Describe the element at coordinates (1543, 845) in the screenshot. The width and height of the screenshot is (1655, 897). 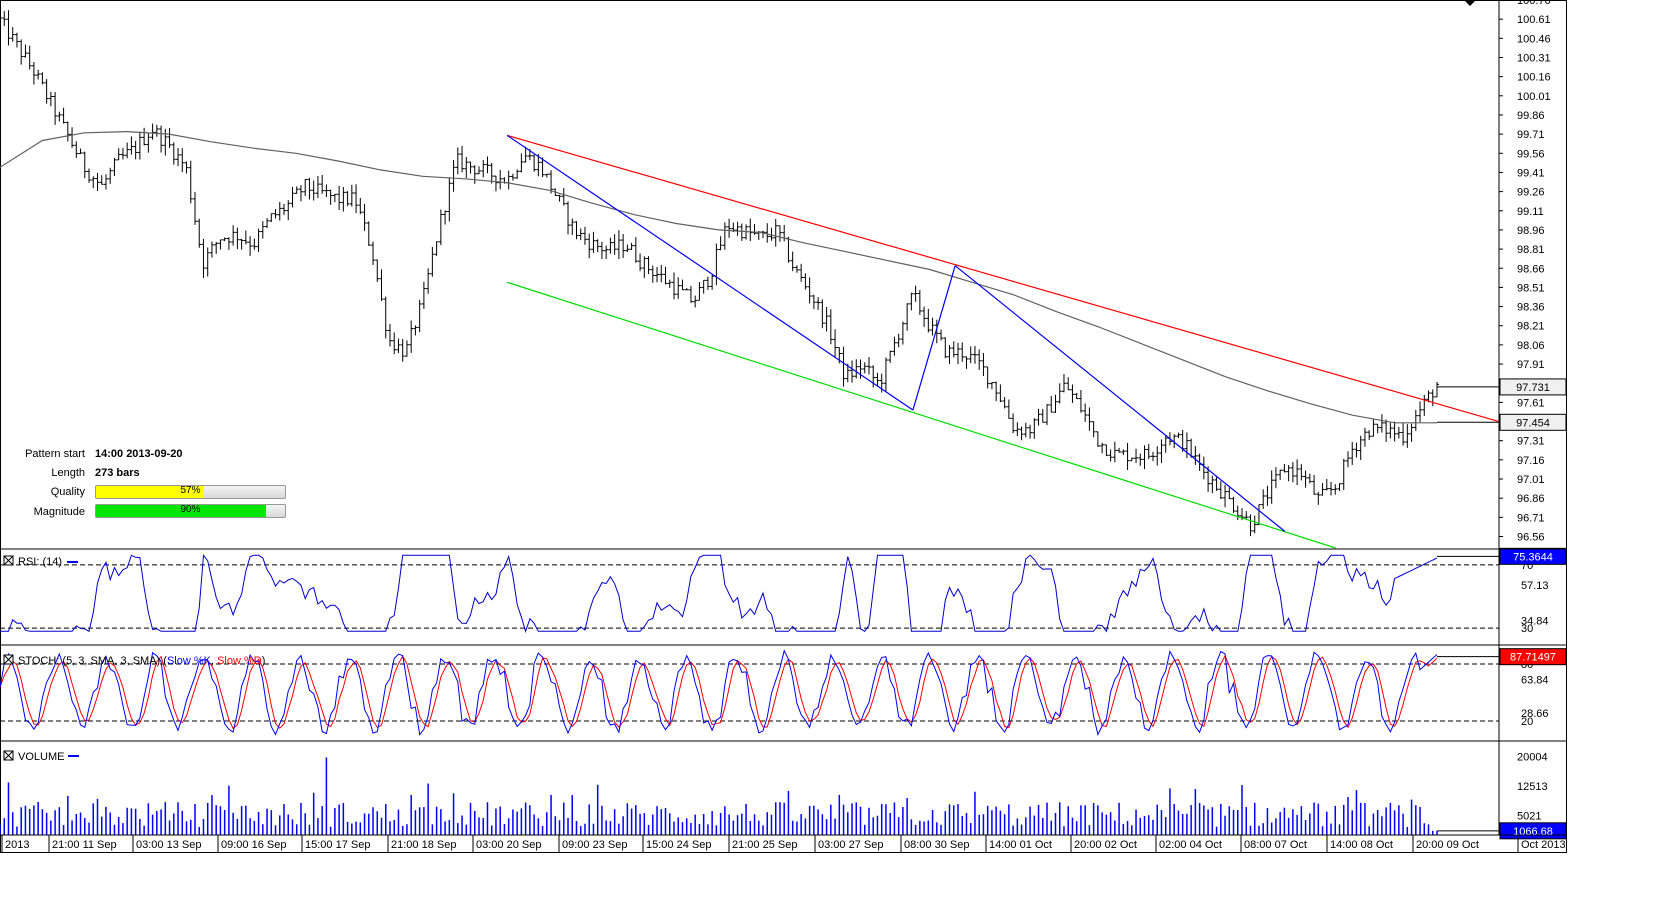
I see `time-tick-label: Oct 2013` at that location.